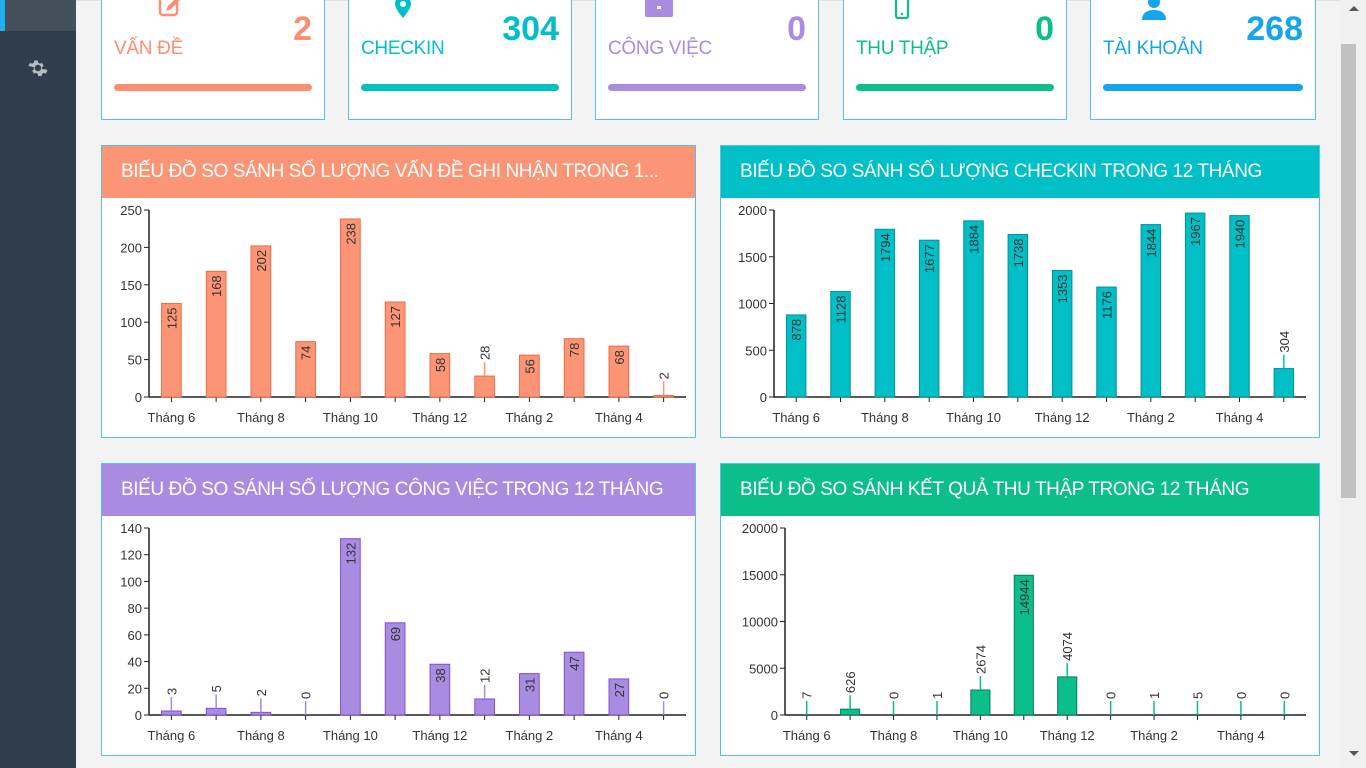  What do you see at coordinates (529, 366) in the screenshot?
I see `bar-value-label: 56` at bounding box center [529, 366].